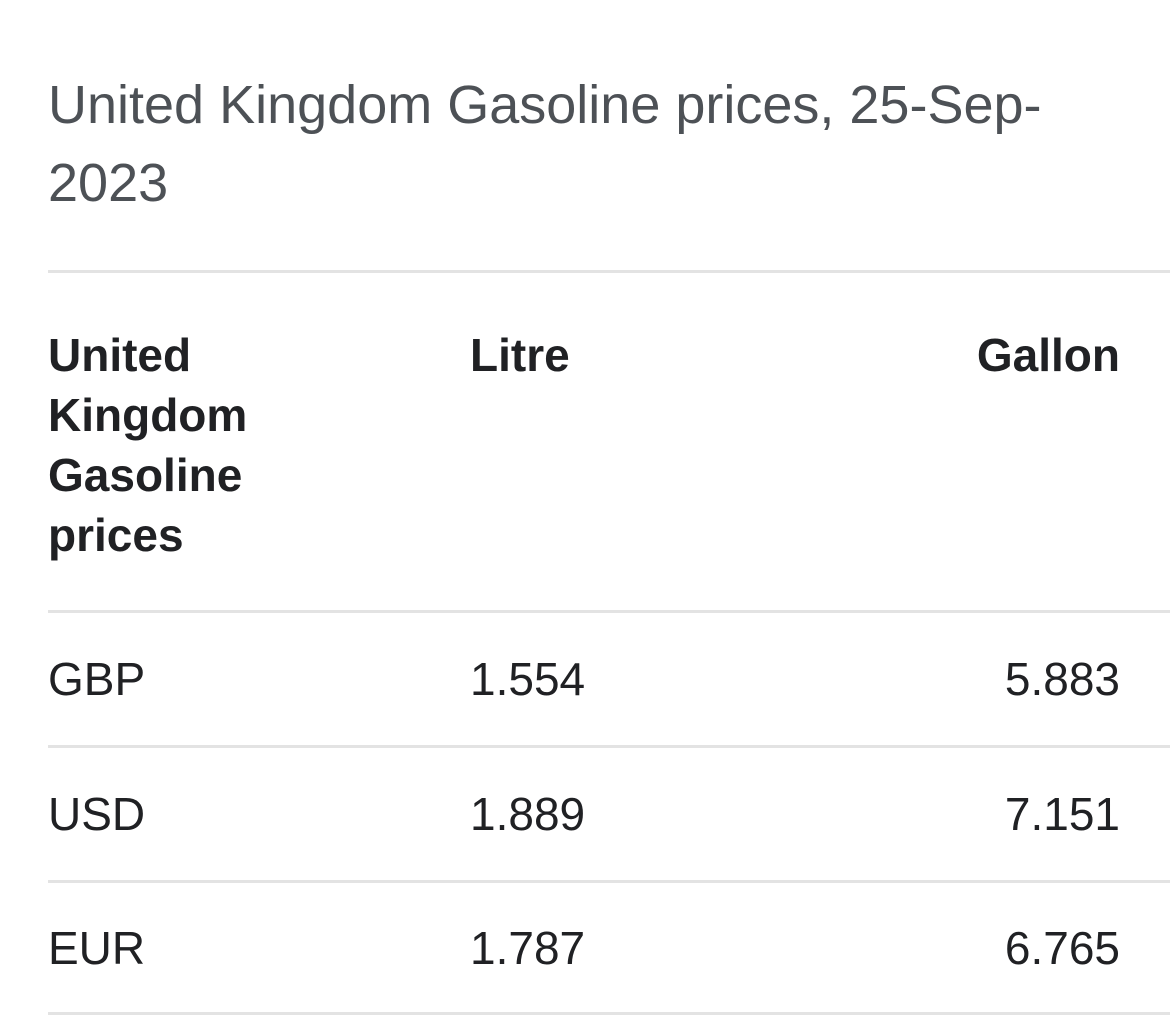 The image size is (1170, 1022). I want to click on column-header: Gallon, so click(1048, 355).